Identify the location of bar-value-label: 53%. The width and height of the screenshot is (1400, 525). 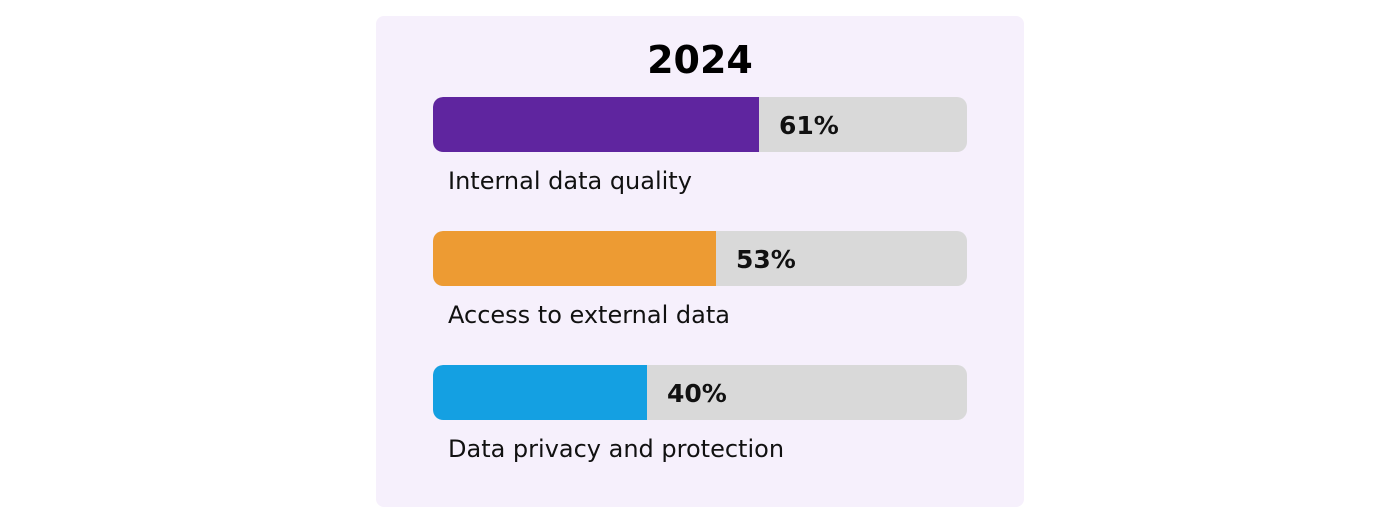
(766, 259).